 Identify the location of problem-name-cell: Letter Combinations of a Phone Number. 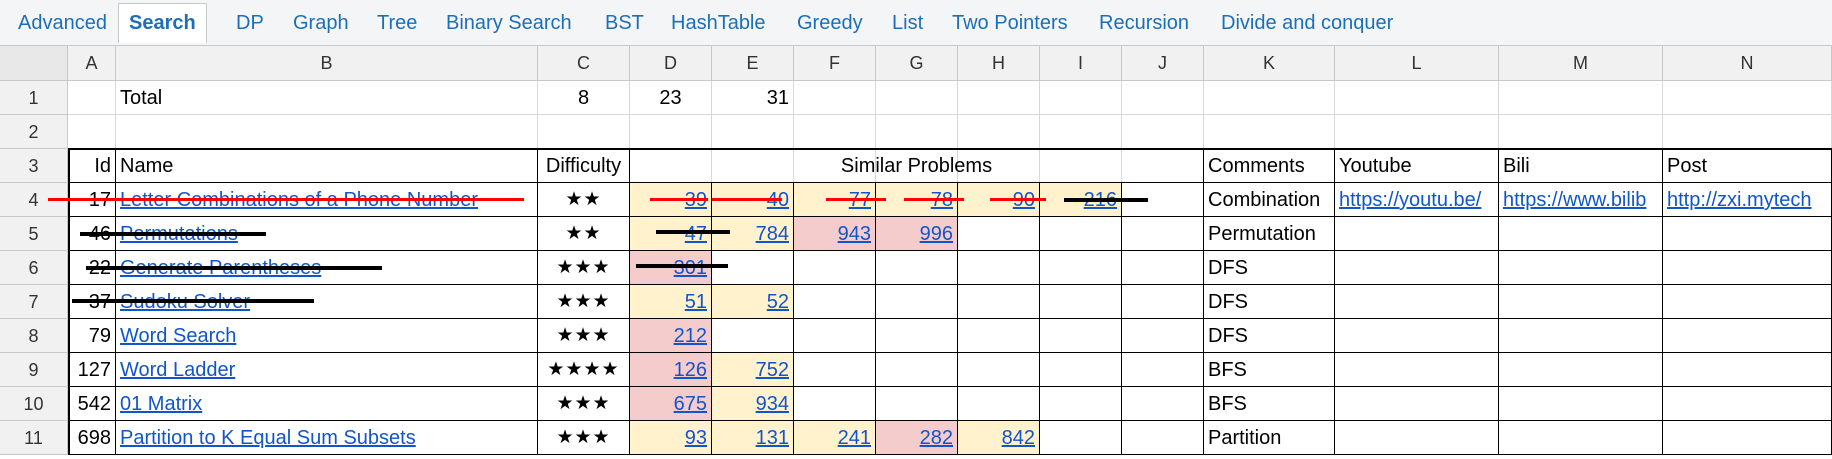
(327, 200).